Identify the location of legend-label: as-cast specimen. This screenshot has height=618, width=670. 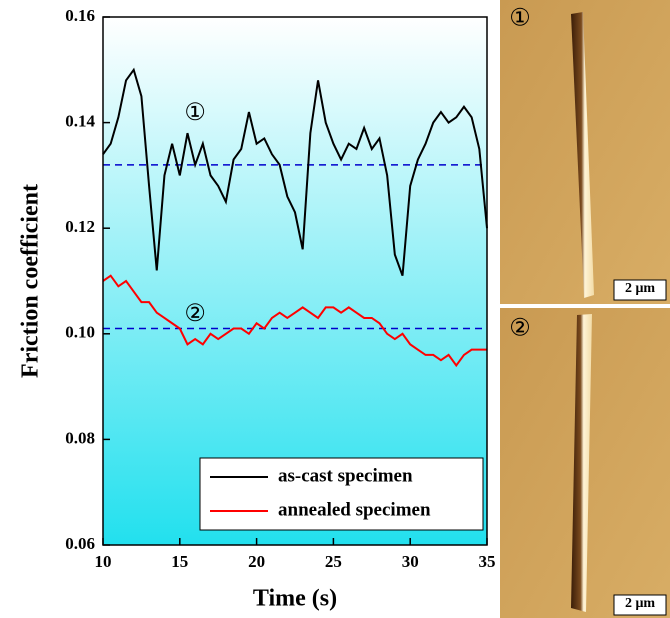
(345, 475).